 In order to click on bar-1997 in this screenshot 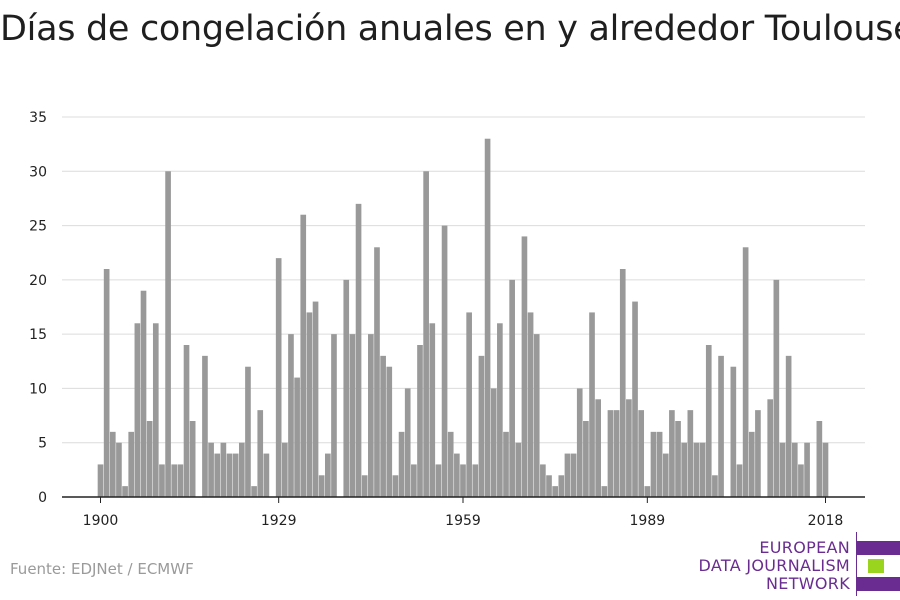, I will do `click(696, 469)`.